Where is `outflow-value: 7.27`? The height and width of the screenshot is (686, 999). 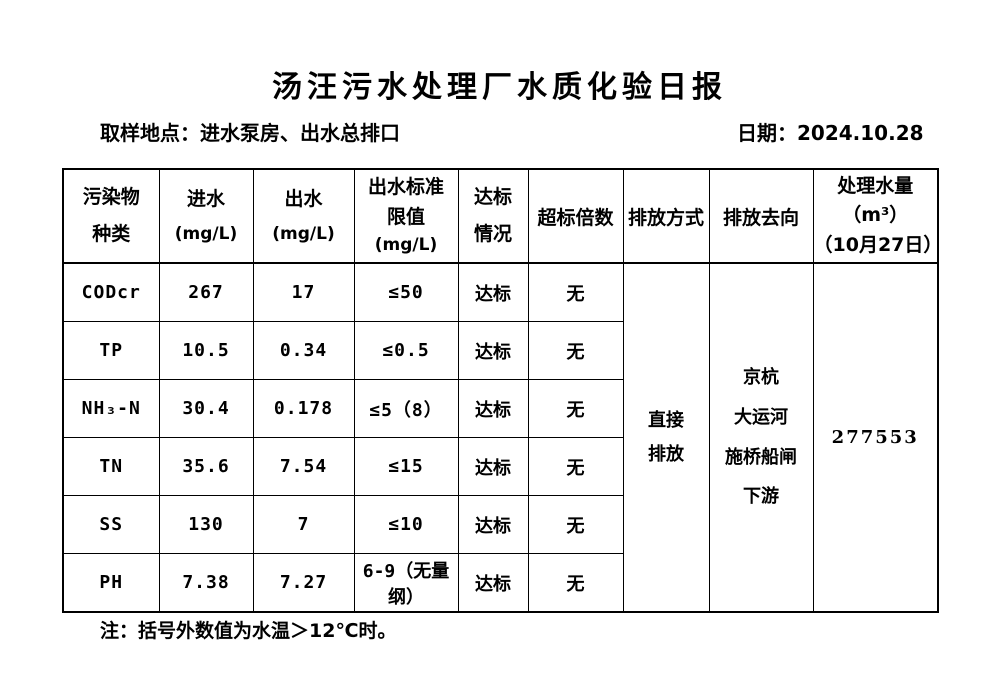 outflow-value: 7.27 is located at coordinates (303, 583).